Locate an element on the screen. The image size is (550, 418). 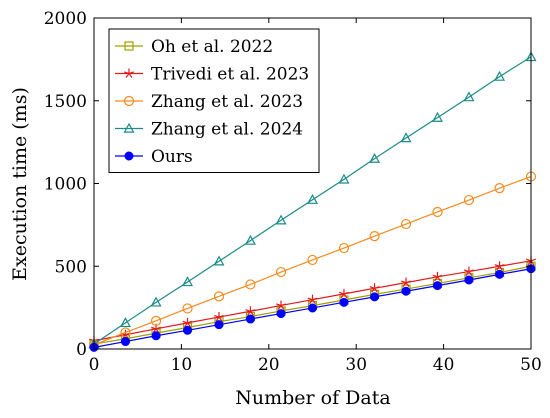
y-tick-label-3: 1500 is located at coordinates (65, 102).